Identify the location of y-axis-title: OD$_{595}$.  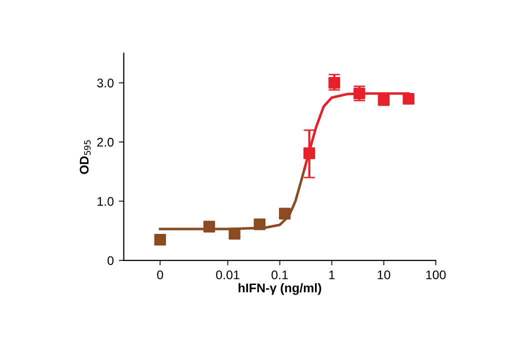
(85, 157).